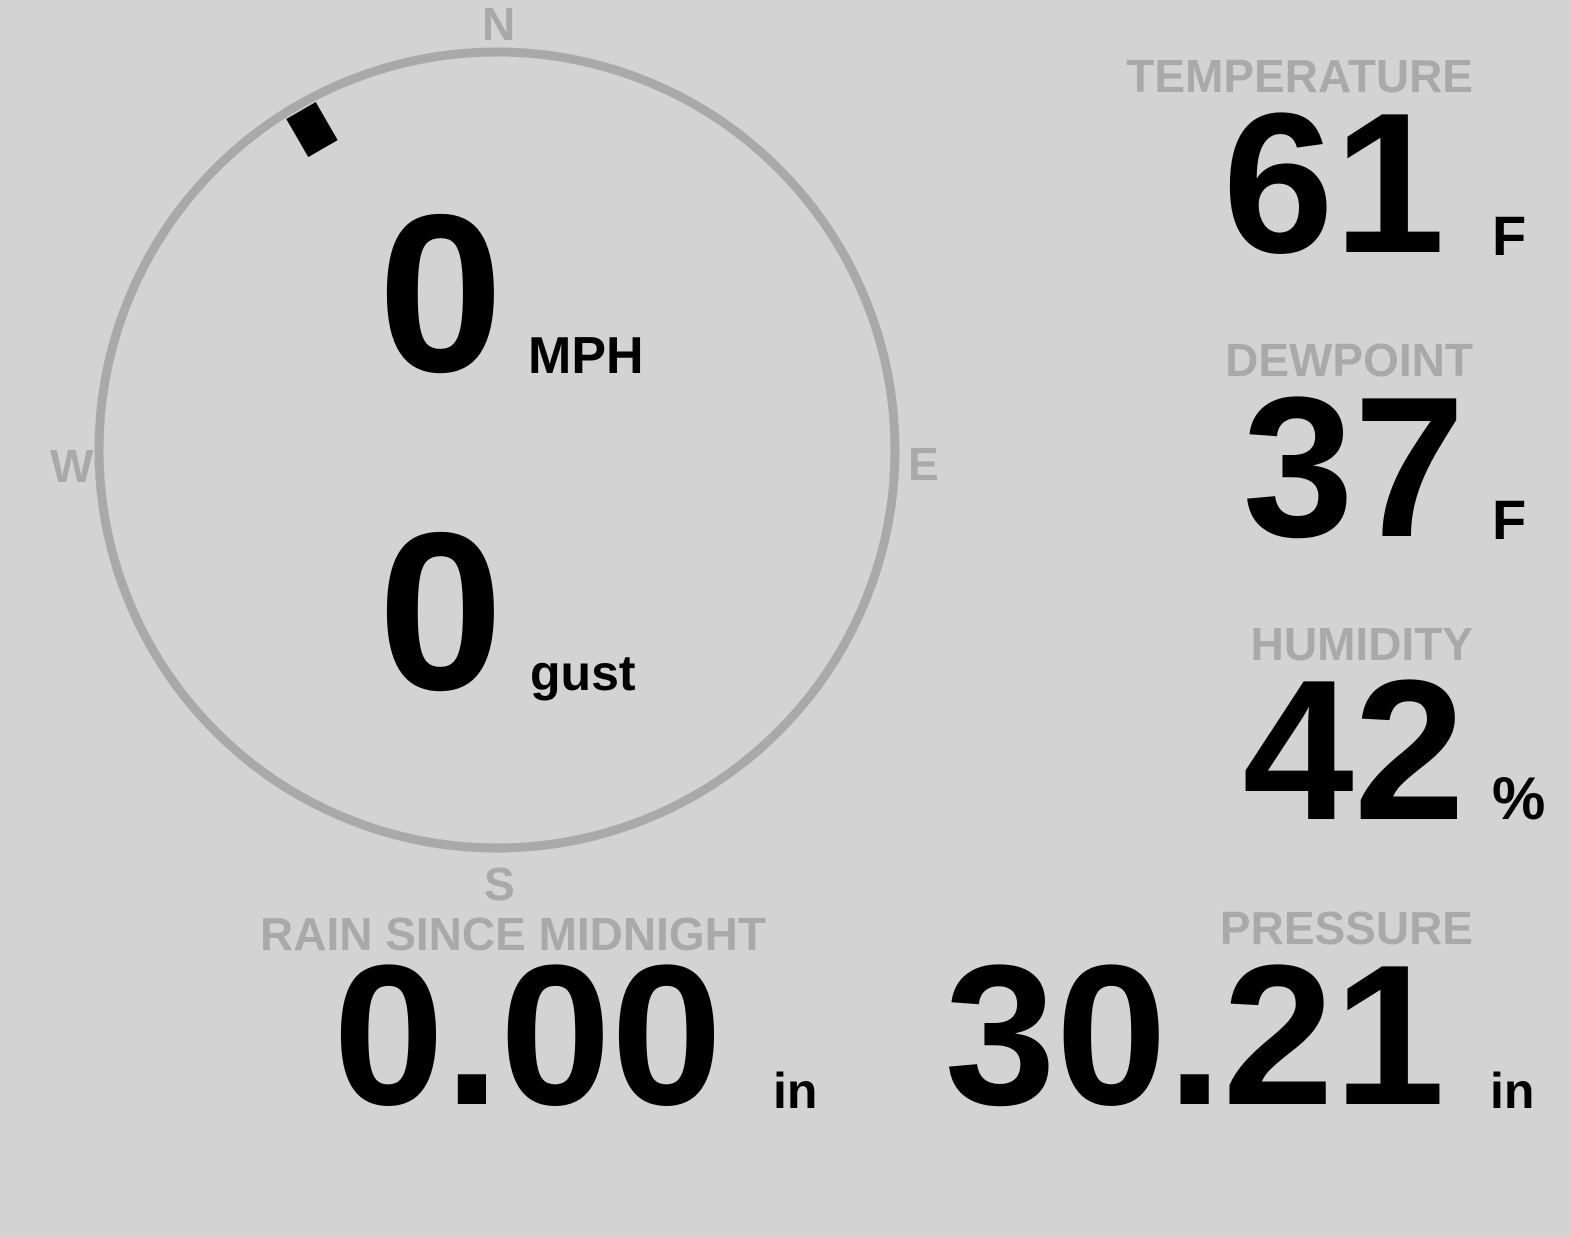 The image size is (1571, 1237). I want to click on temperature-label: TEMPERATURE, so click(1299, 76).